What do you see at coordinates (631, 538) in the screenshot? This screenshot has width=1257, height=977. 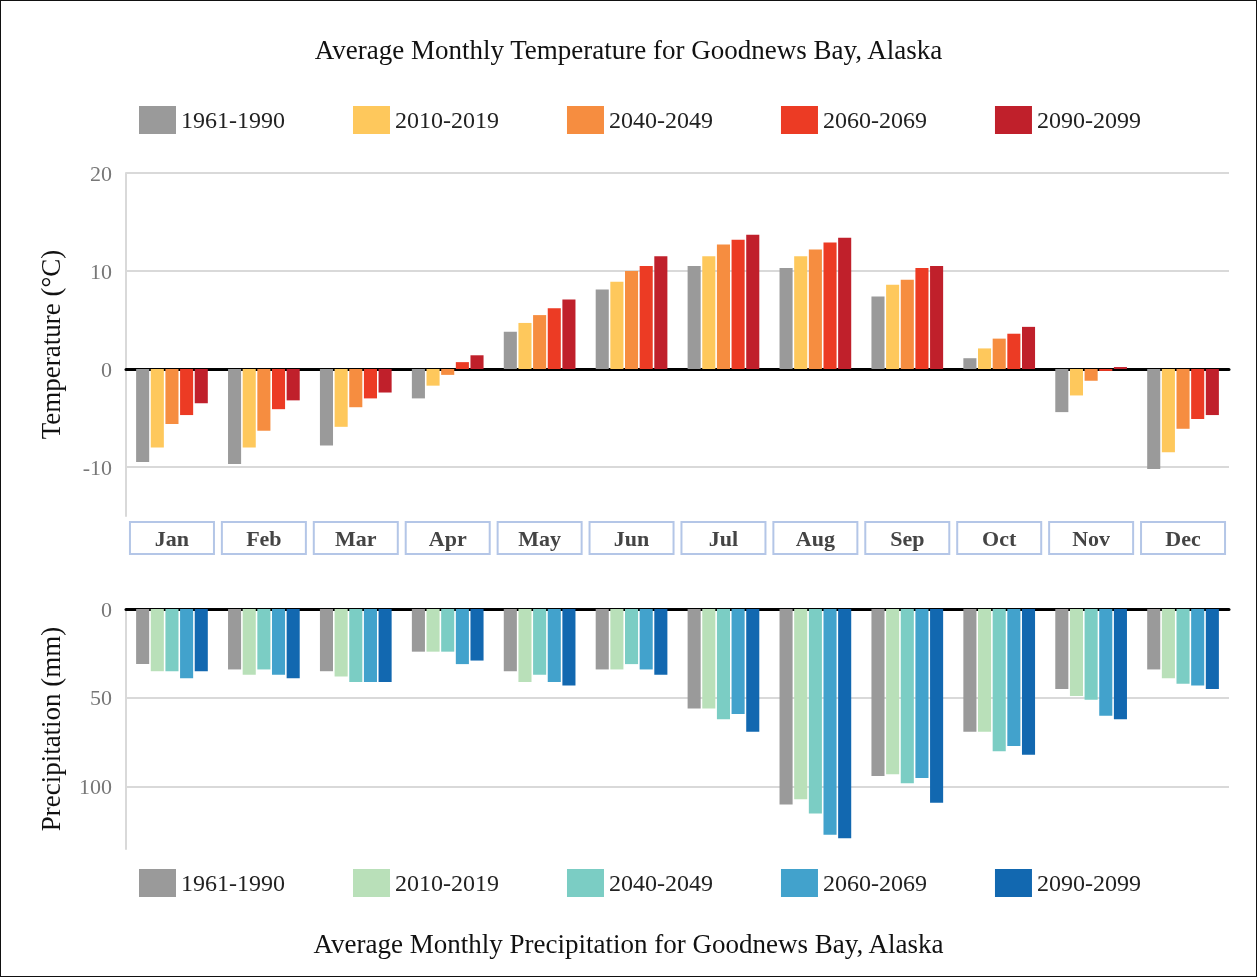 I see `x-tick-label: Jun` at bounding box center [631, 538].